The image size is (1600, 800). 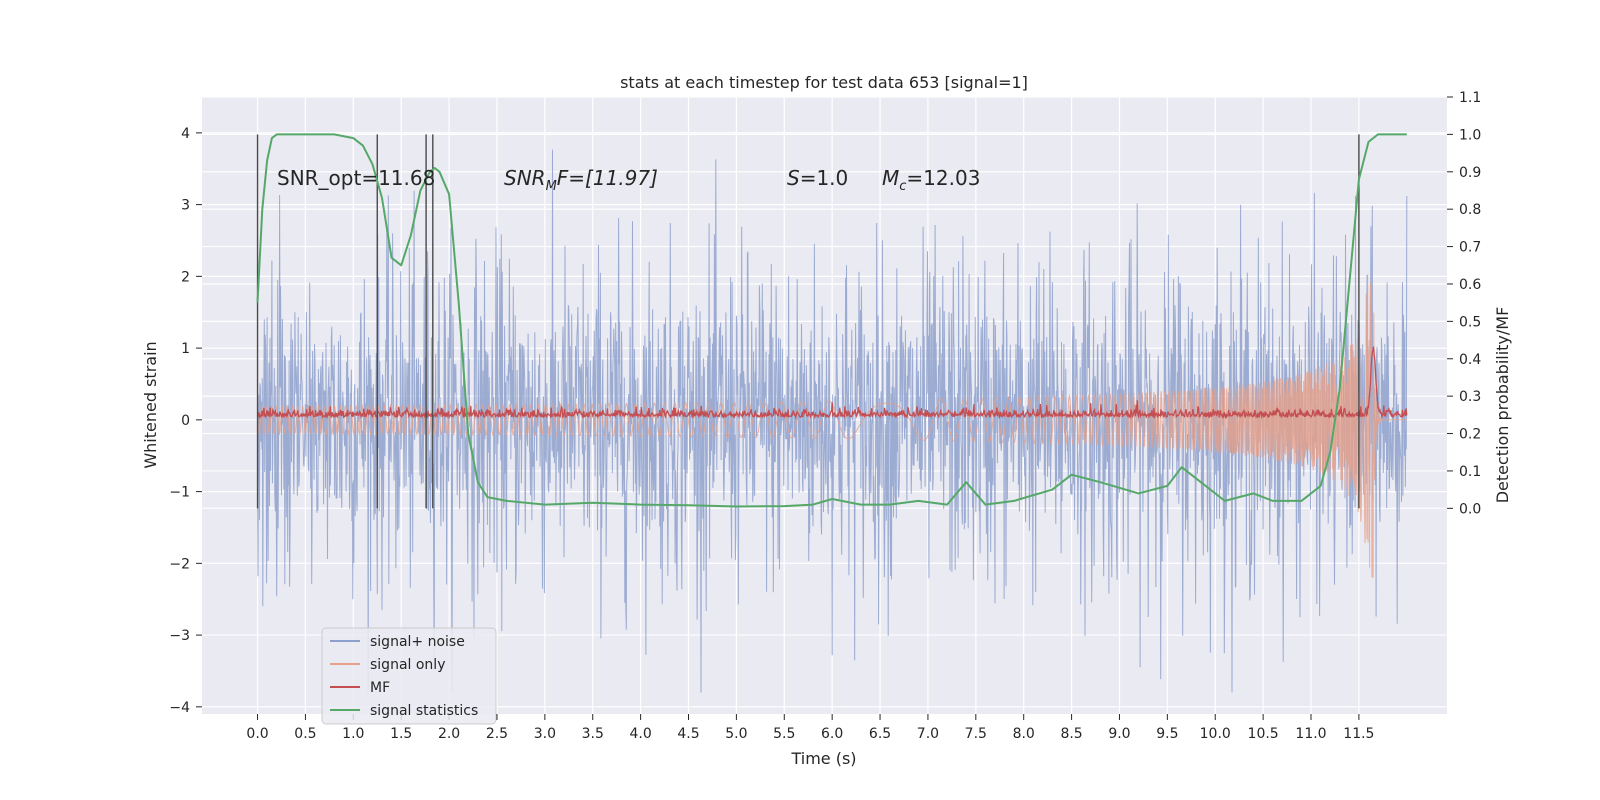 I want to click on legend-label-noise: signal+ noise, so click(x=417, y=642).